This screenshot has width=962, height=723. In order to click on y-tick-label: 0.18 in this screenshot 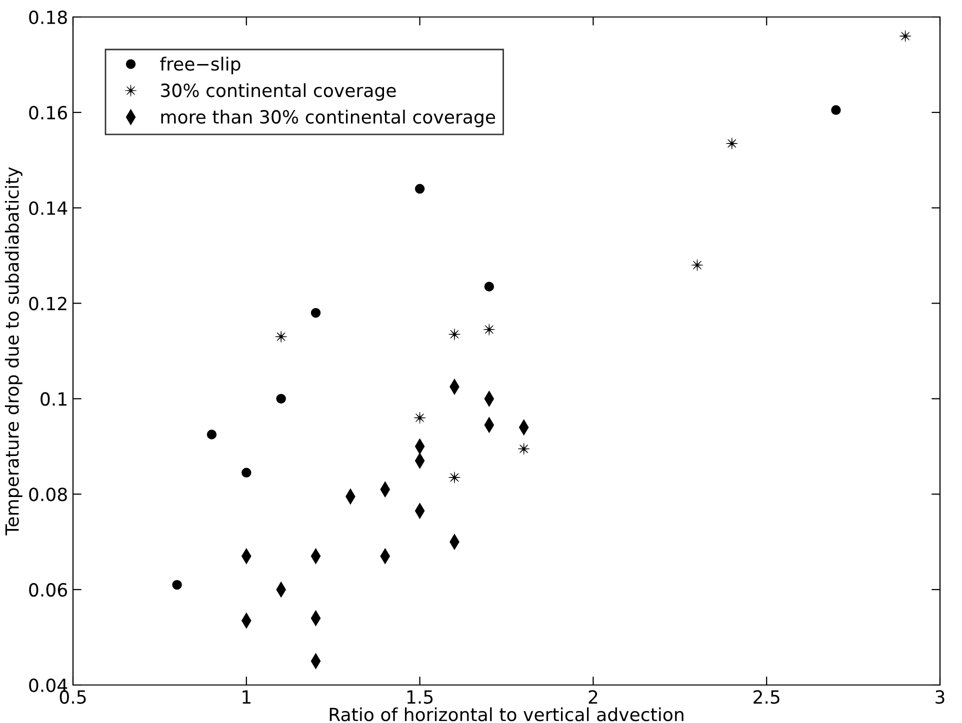, I will do `click(48, 17)`.